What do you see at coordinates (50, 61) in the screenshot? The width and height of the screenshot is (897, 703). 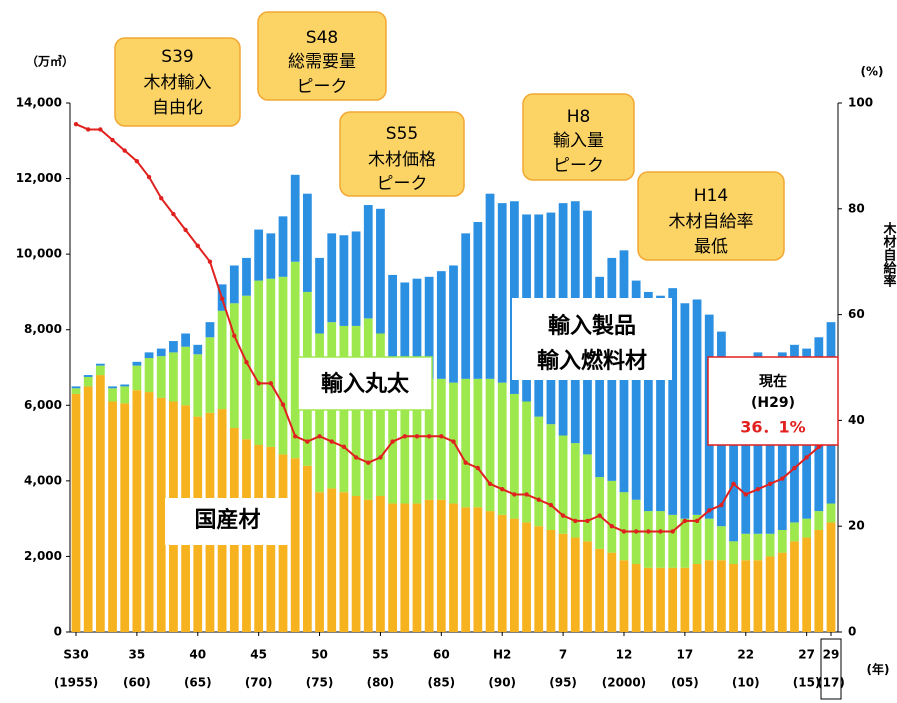 I see `y-unit: （万㎥）` at bounding box center [50, 61].